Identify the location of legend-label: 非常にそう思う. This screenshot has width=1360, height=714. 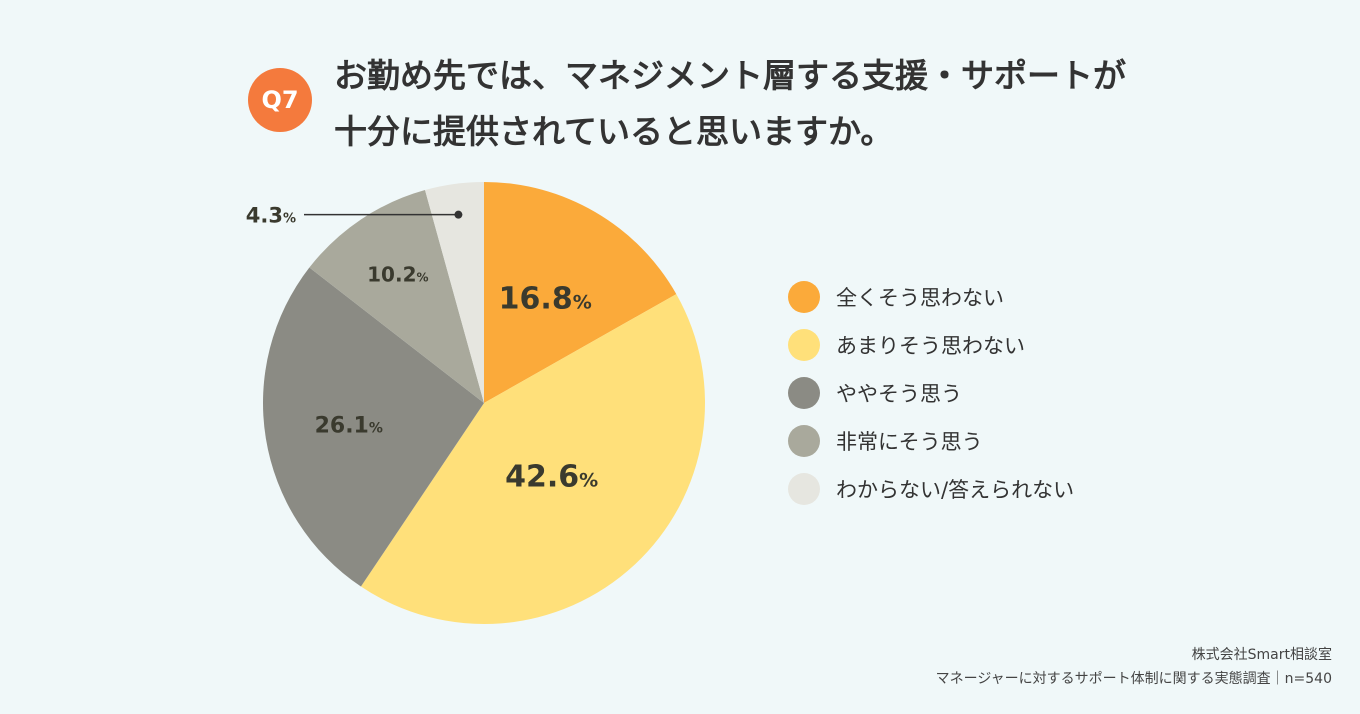
(909, 442).